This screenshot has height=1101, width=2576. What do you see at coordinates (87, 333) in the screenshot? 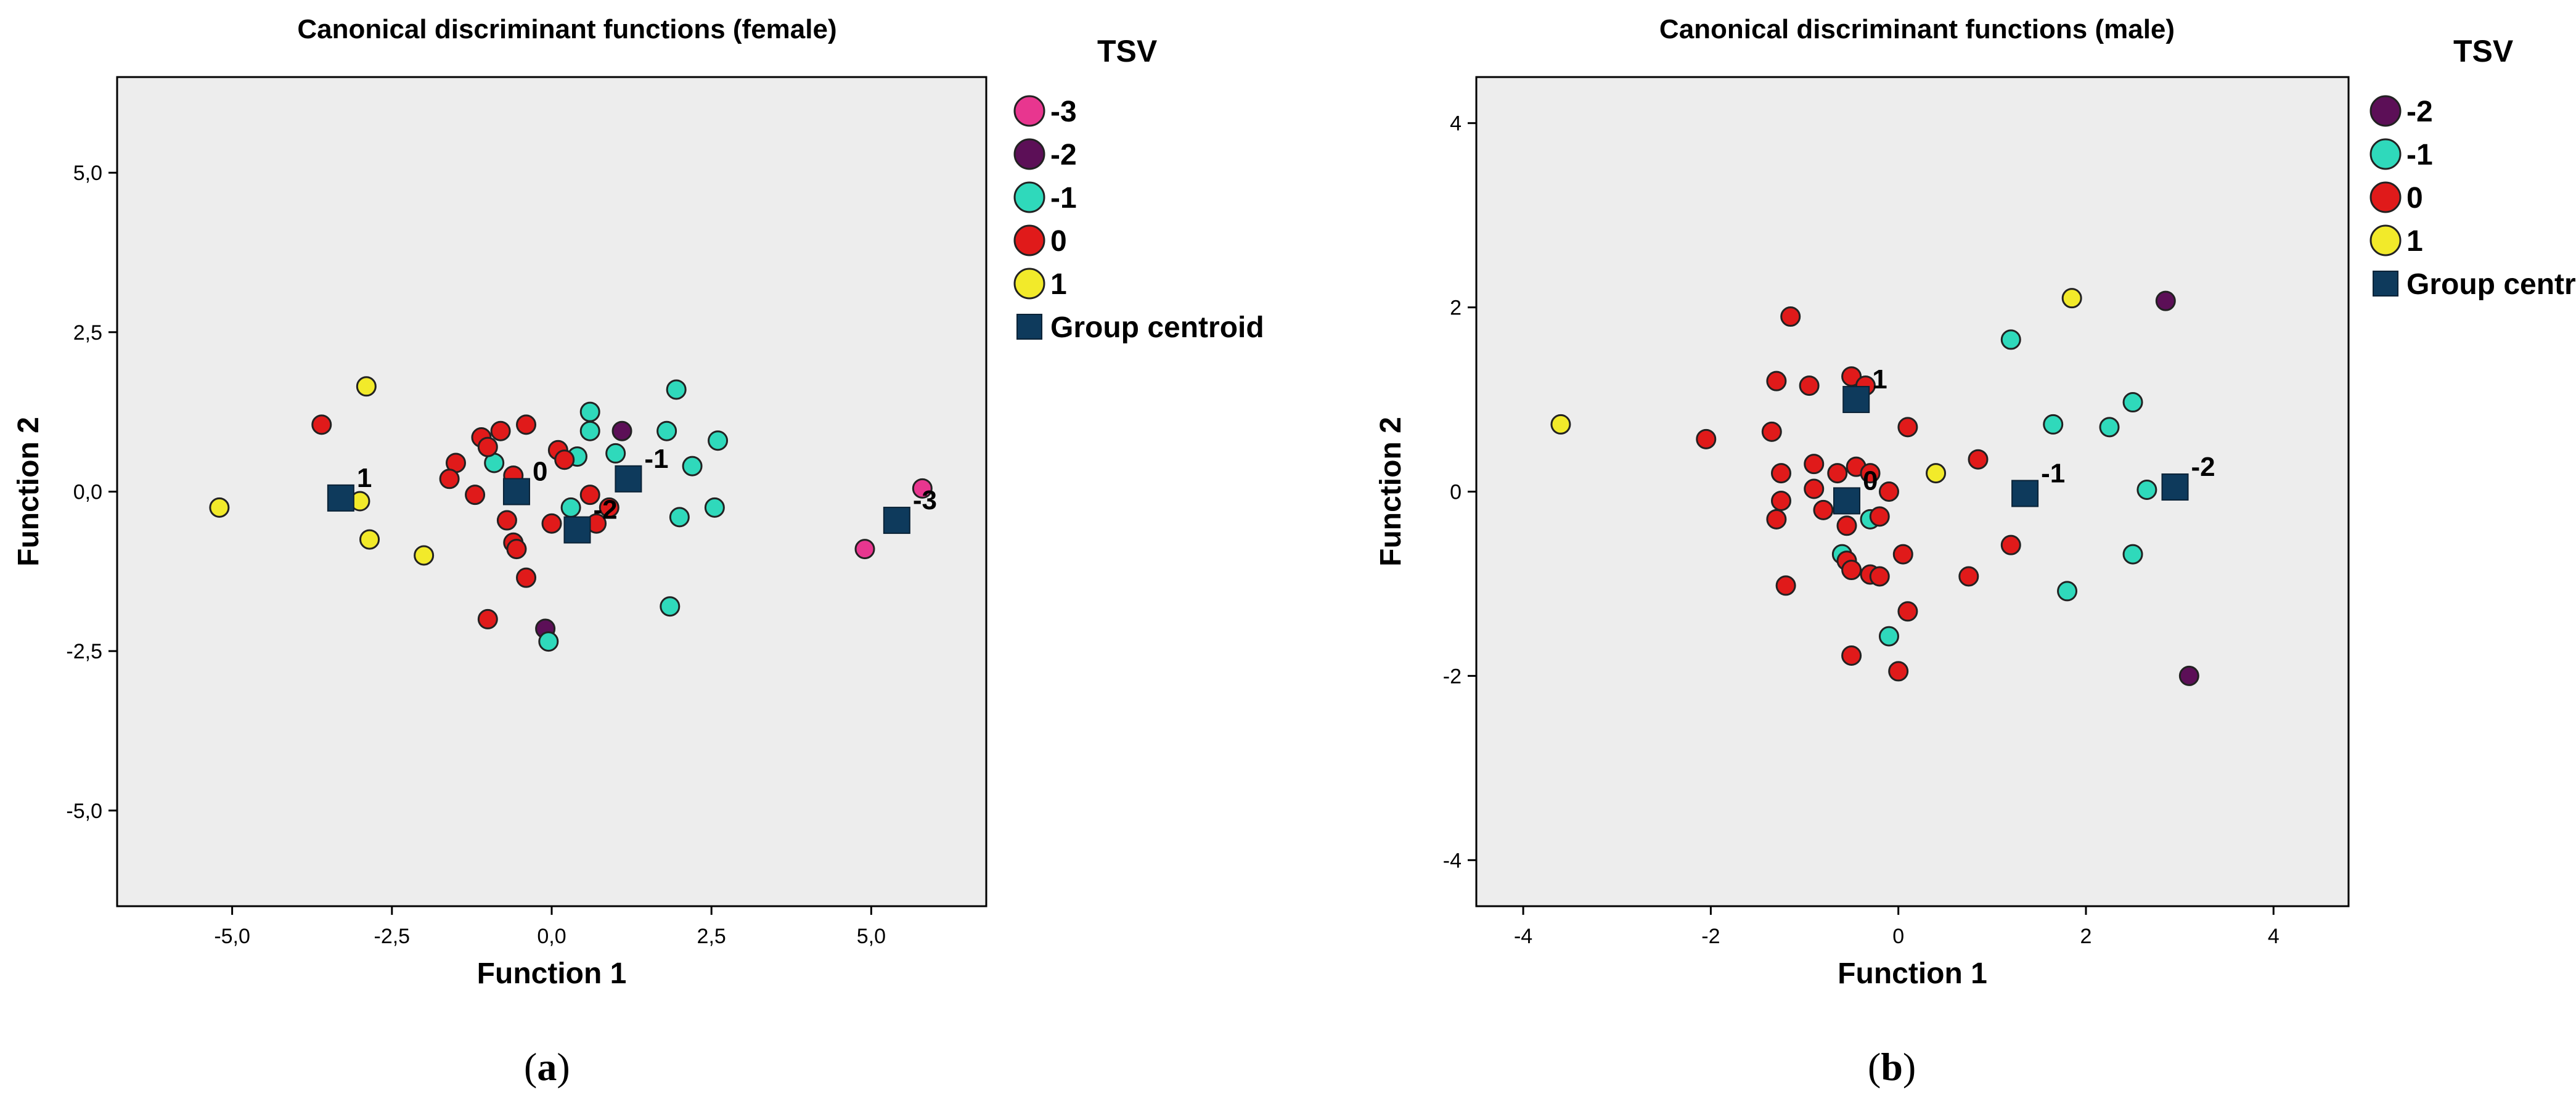
I see `y-tick-label: 2,5` at bounding box center [87, 333].